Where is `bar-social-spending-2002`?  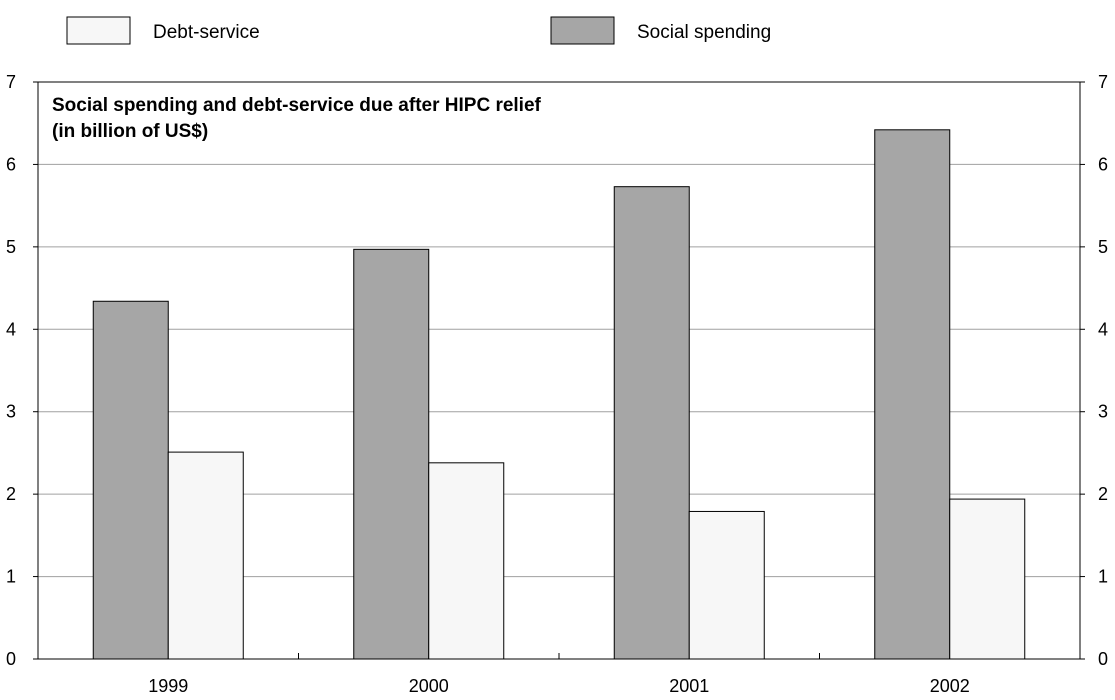
bar-social-spending-2002 is located at coordinates (912, 394).